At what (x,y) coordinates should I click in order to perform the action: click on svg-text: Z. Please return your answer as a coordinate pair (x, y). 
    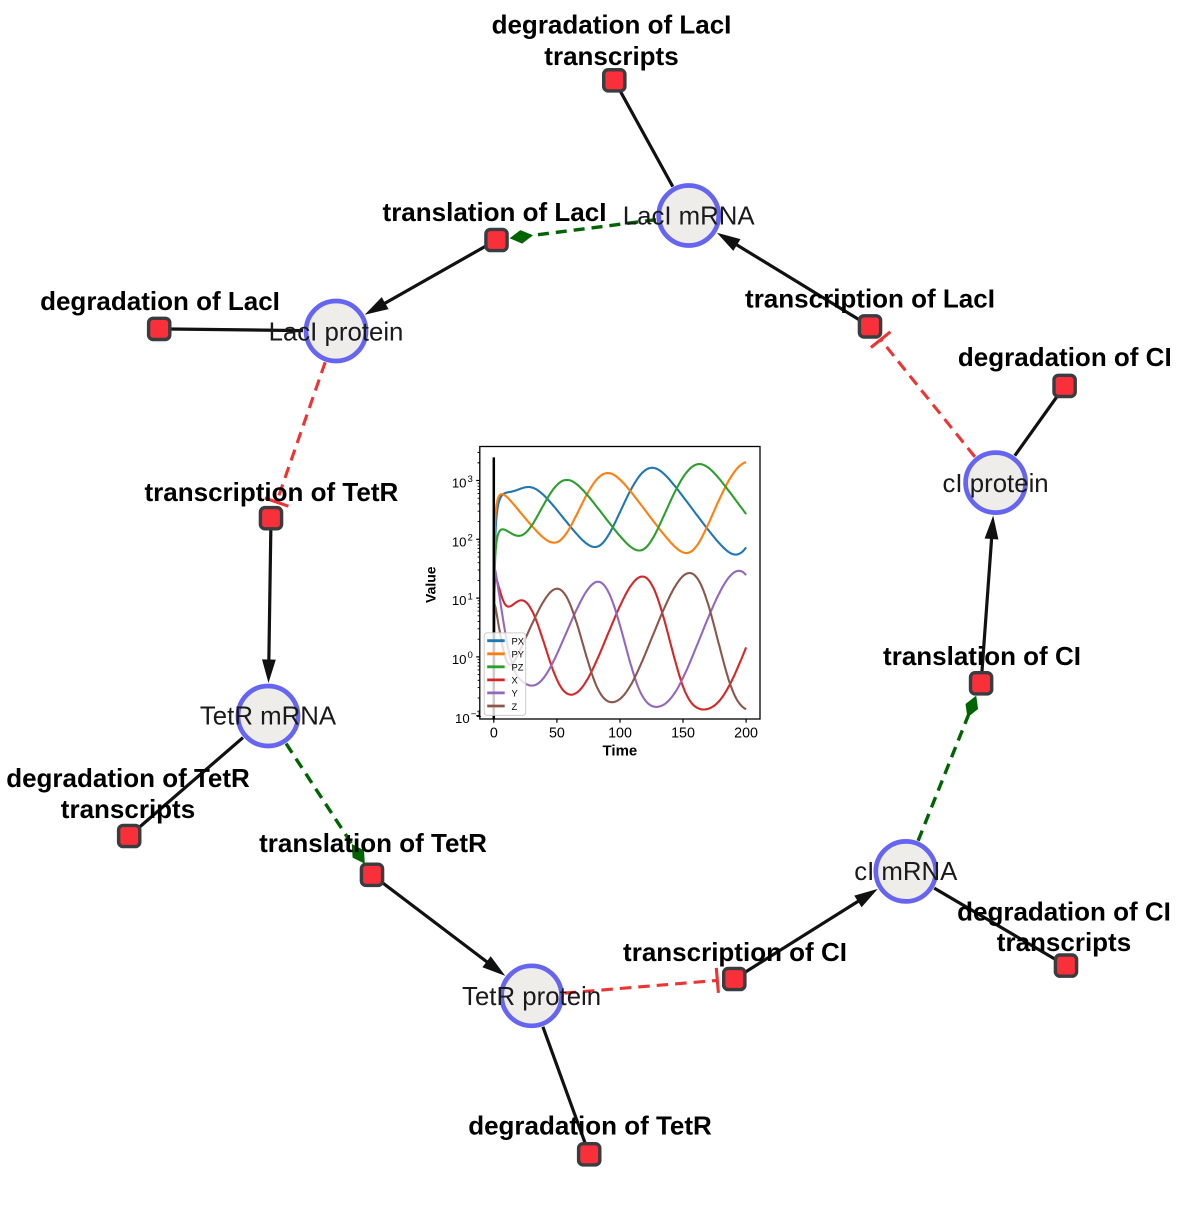
    Looking at the image, I should click on (515, 706).